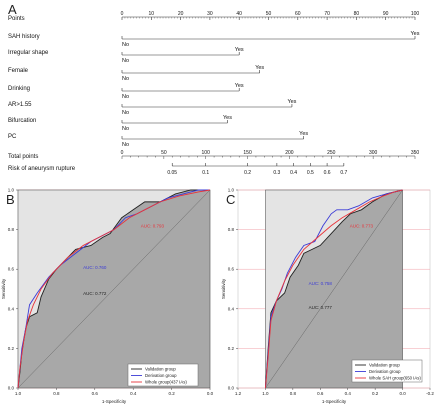 The height and width of the screenshot is (409, 440). I want to click on risk-tick-label: 0.7, so click(343, 173).